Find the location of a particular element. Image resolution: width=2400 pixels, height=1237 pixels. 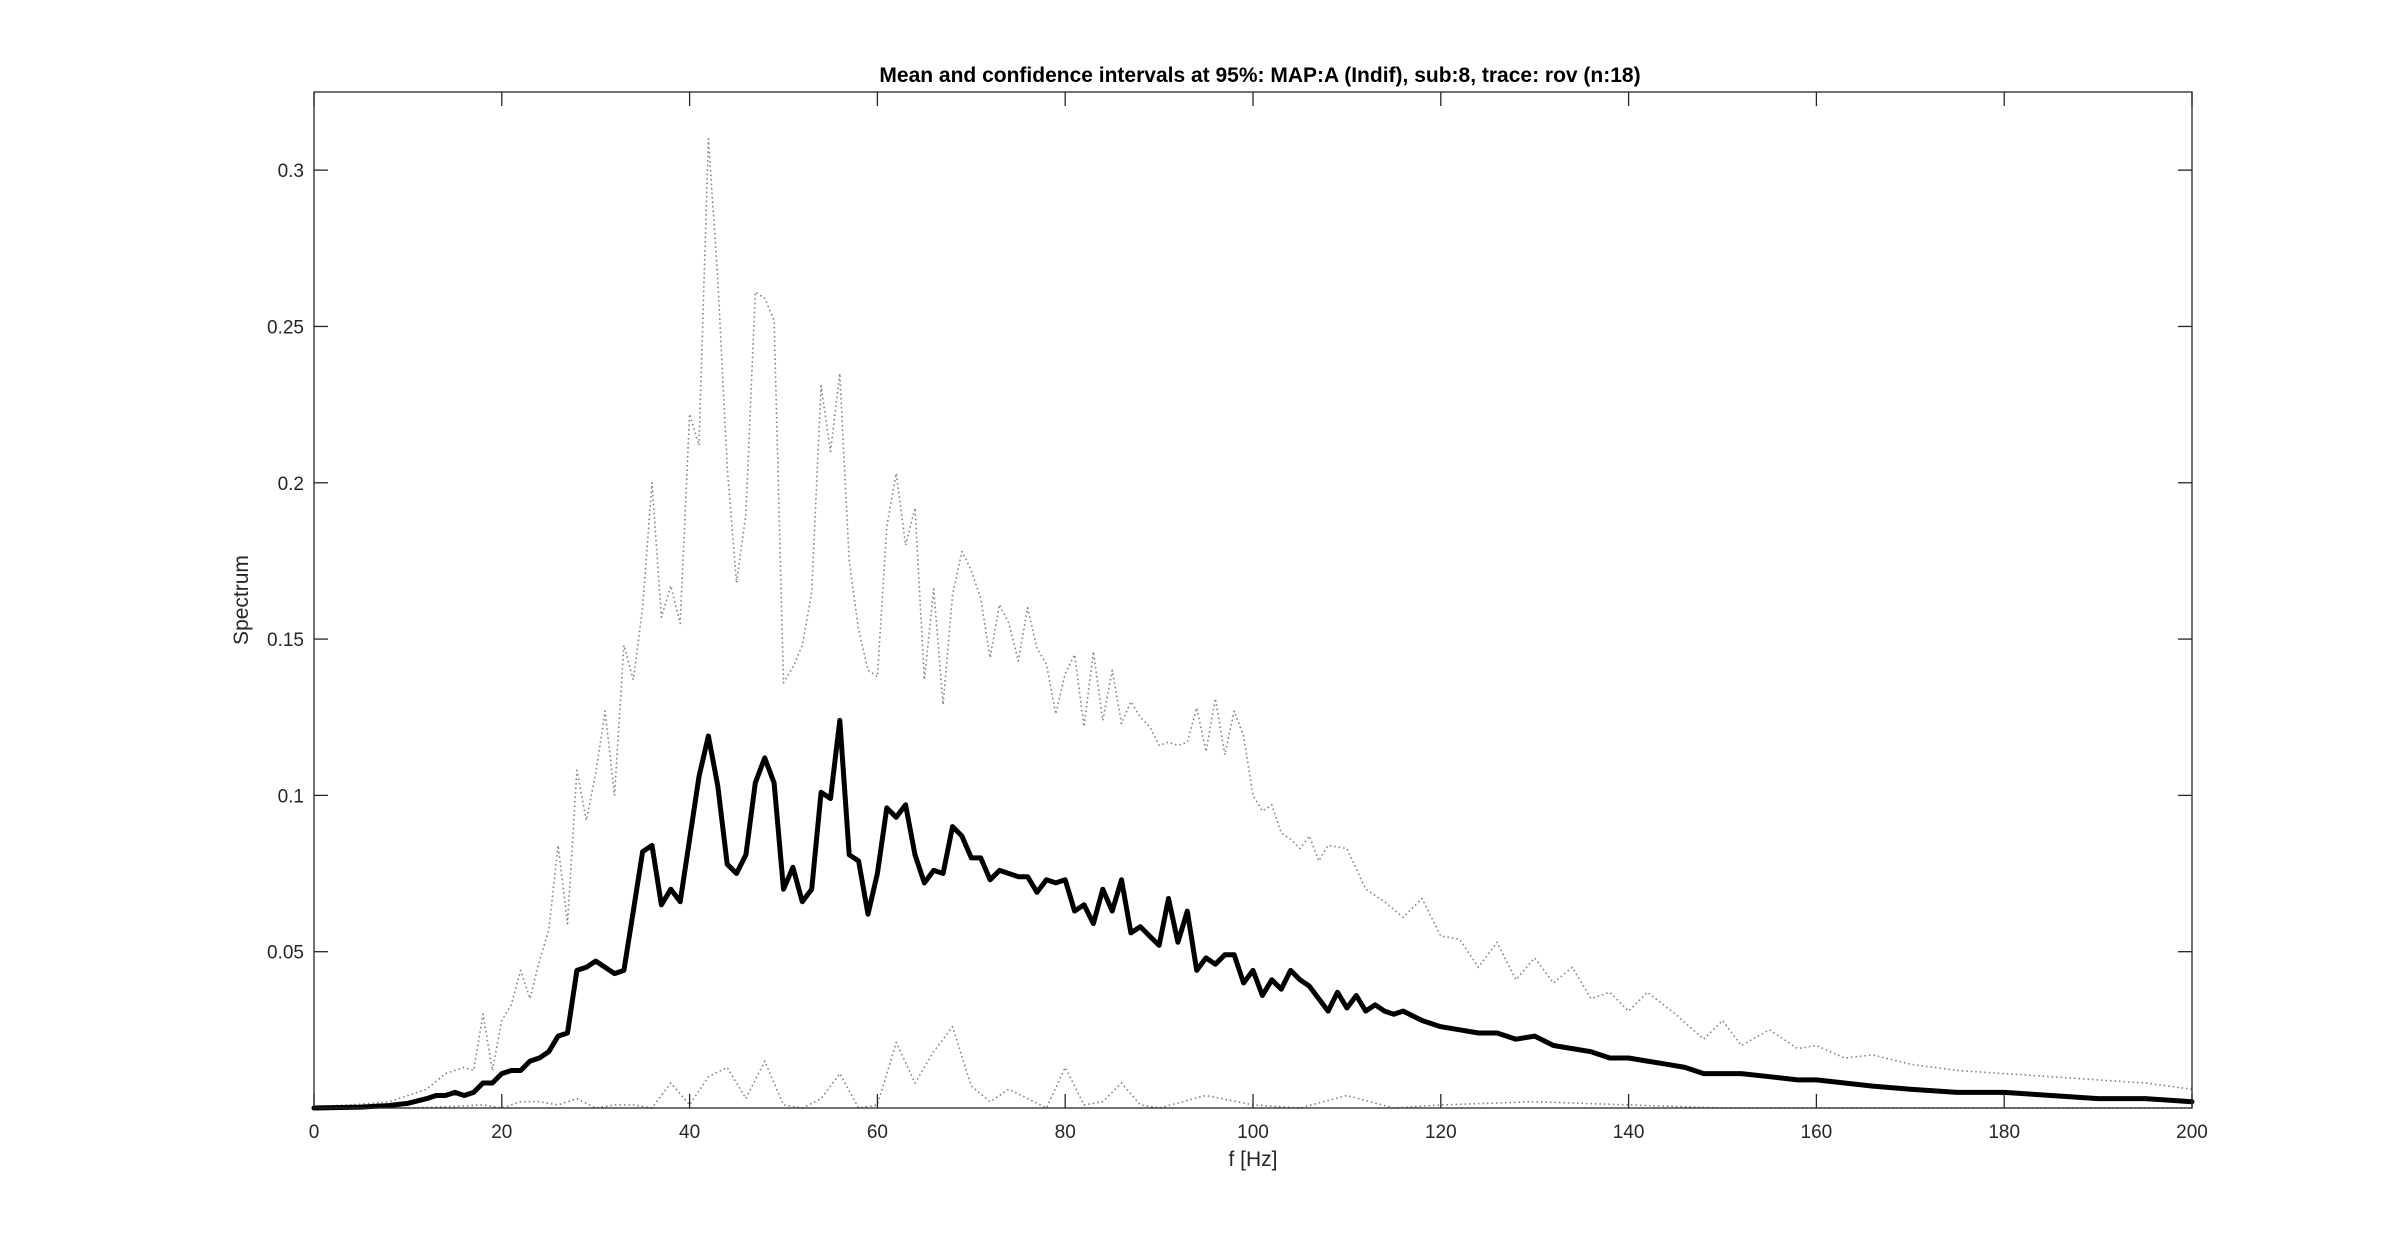

y-tick-label: 0.3 is located at coordinates (291, 171).